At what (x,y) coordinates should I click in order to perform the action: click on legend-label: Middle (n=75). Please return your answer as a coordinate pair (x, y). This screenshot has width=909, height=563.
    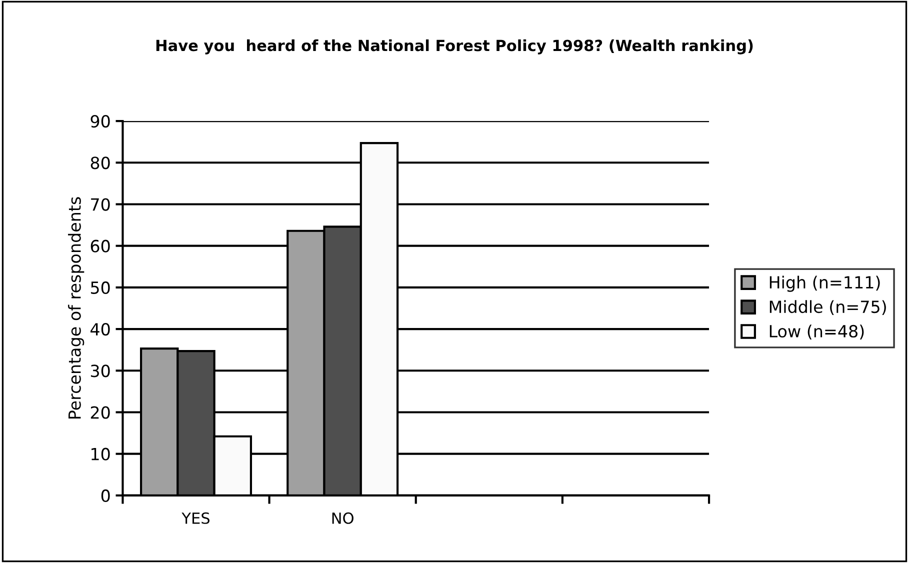
    Looking at the image, I should click on (828, 308).